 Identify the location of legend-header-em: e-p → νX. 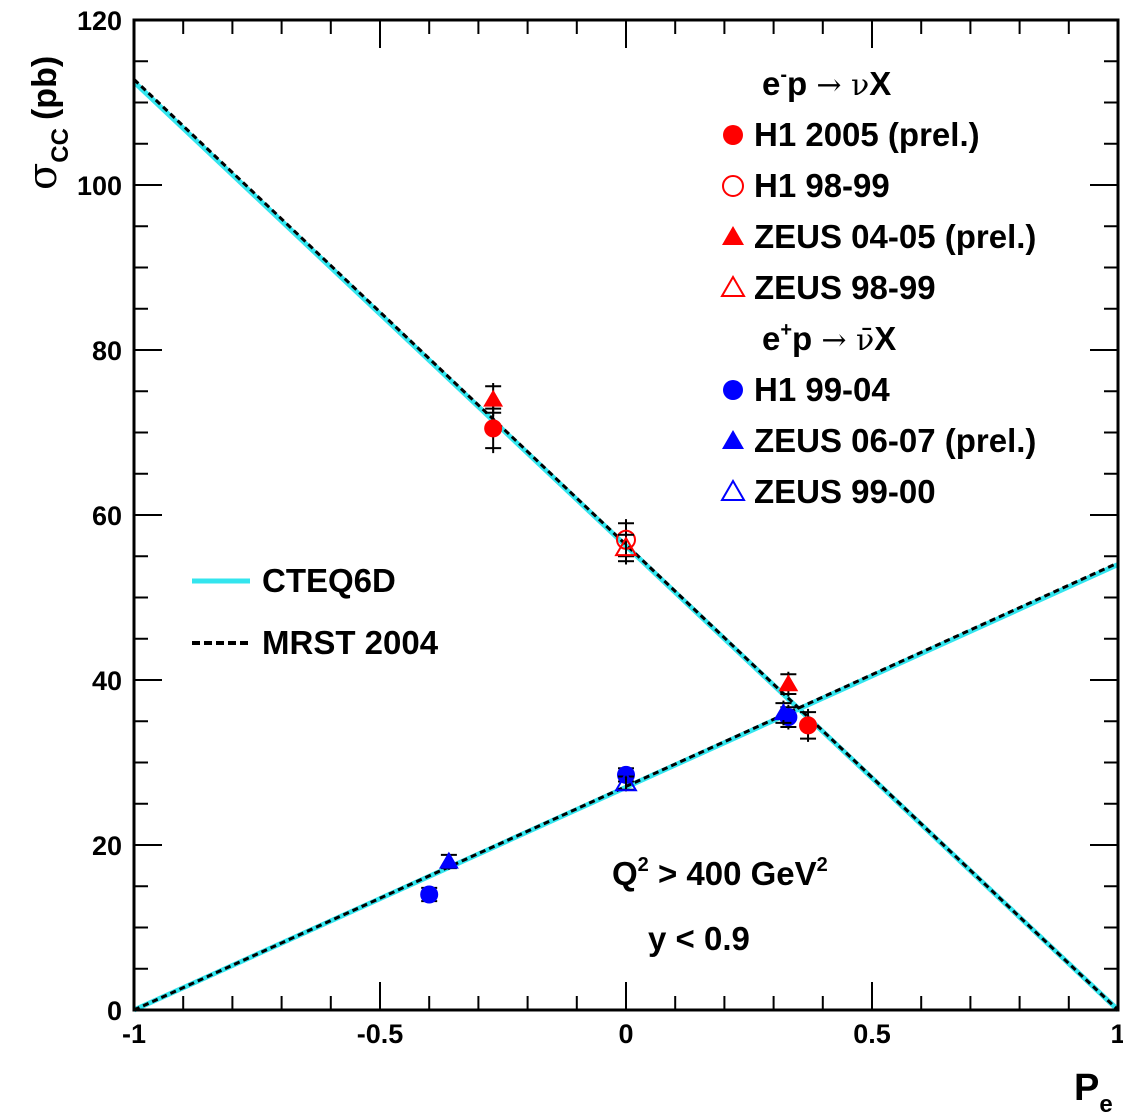
(826, 83).